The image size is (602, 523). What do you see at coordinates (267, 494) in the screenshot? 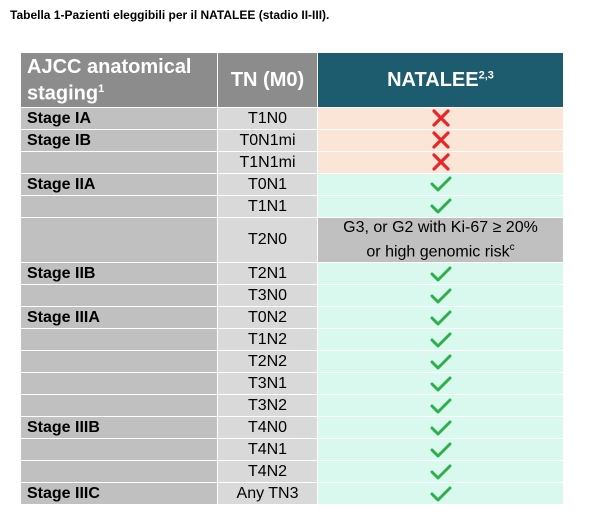
I see `tn-cell: Any TN3` at bounding box center [267, 494].